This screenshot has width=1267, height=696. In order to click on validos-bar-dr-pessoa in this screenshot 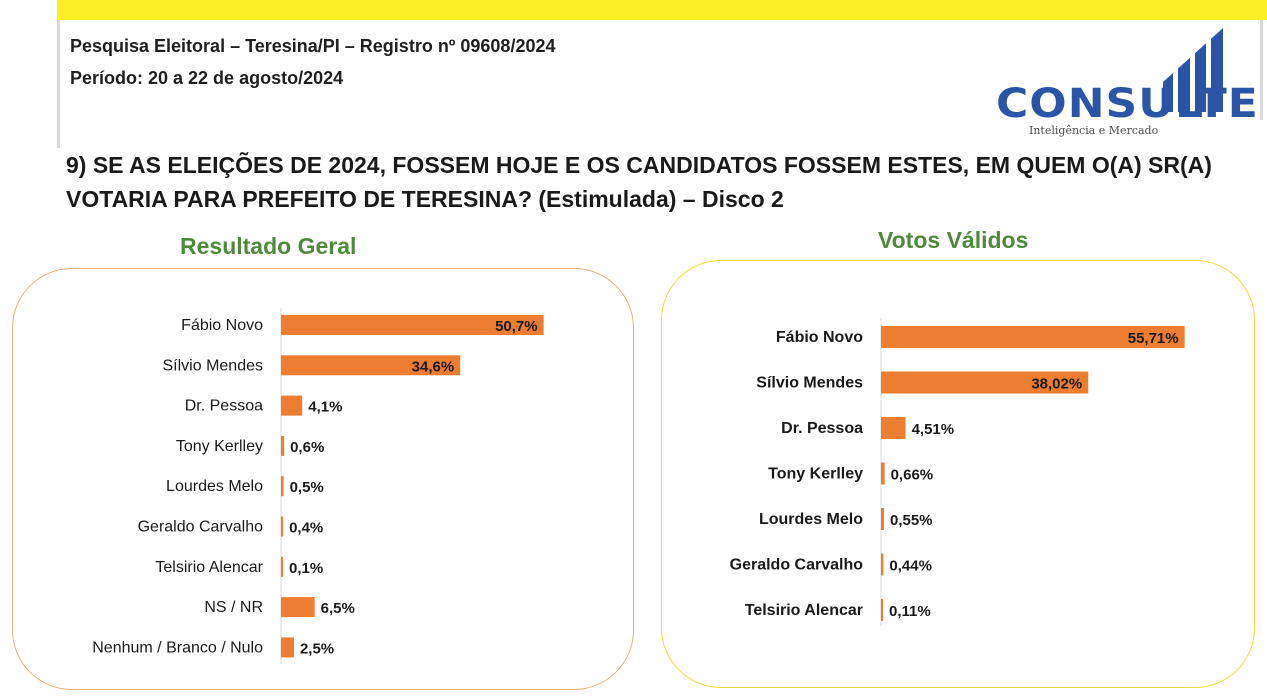, I will do `click(893, 428)`.